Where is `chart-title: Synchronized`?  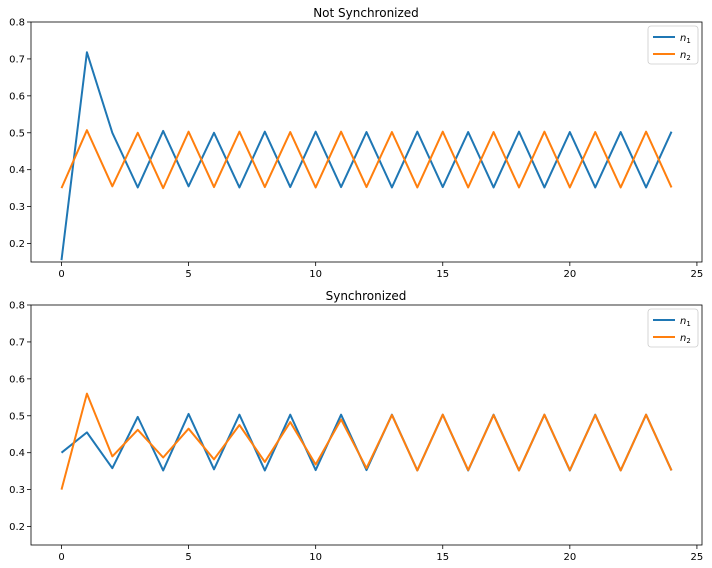 chart-title: Synchronized is located at coordinates (366, 296).